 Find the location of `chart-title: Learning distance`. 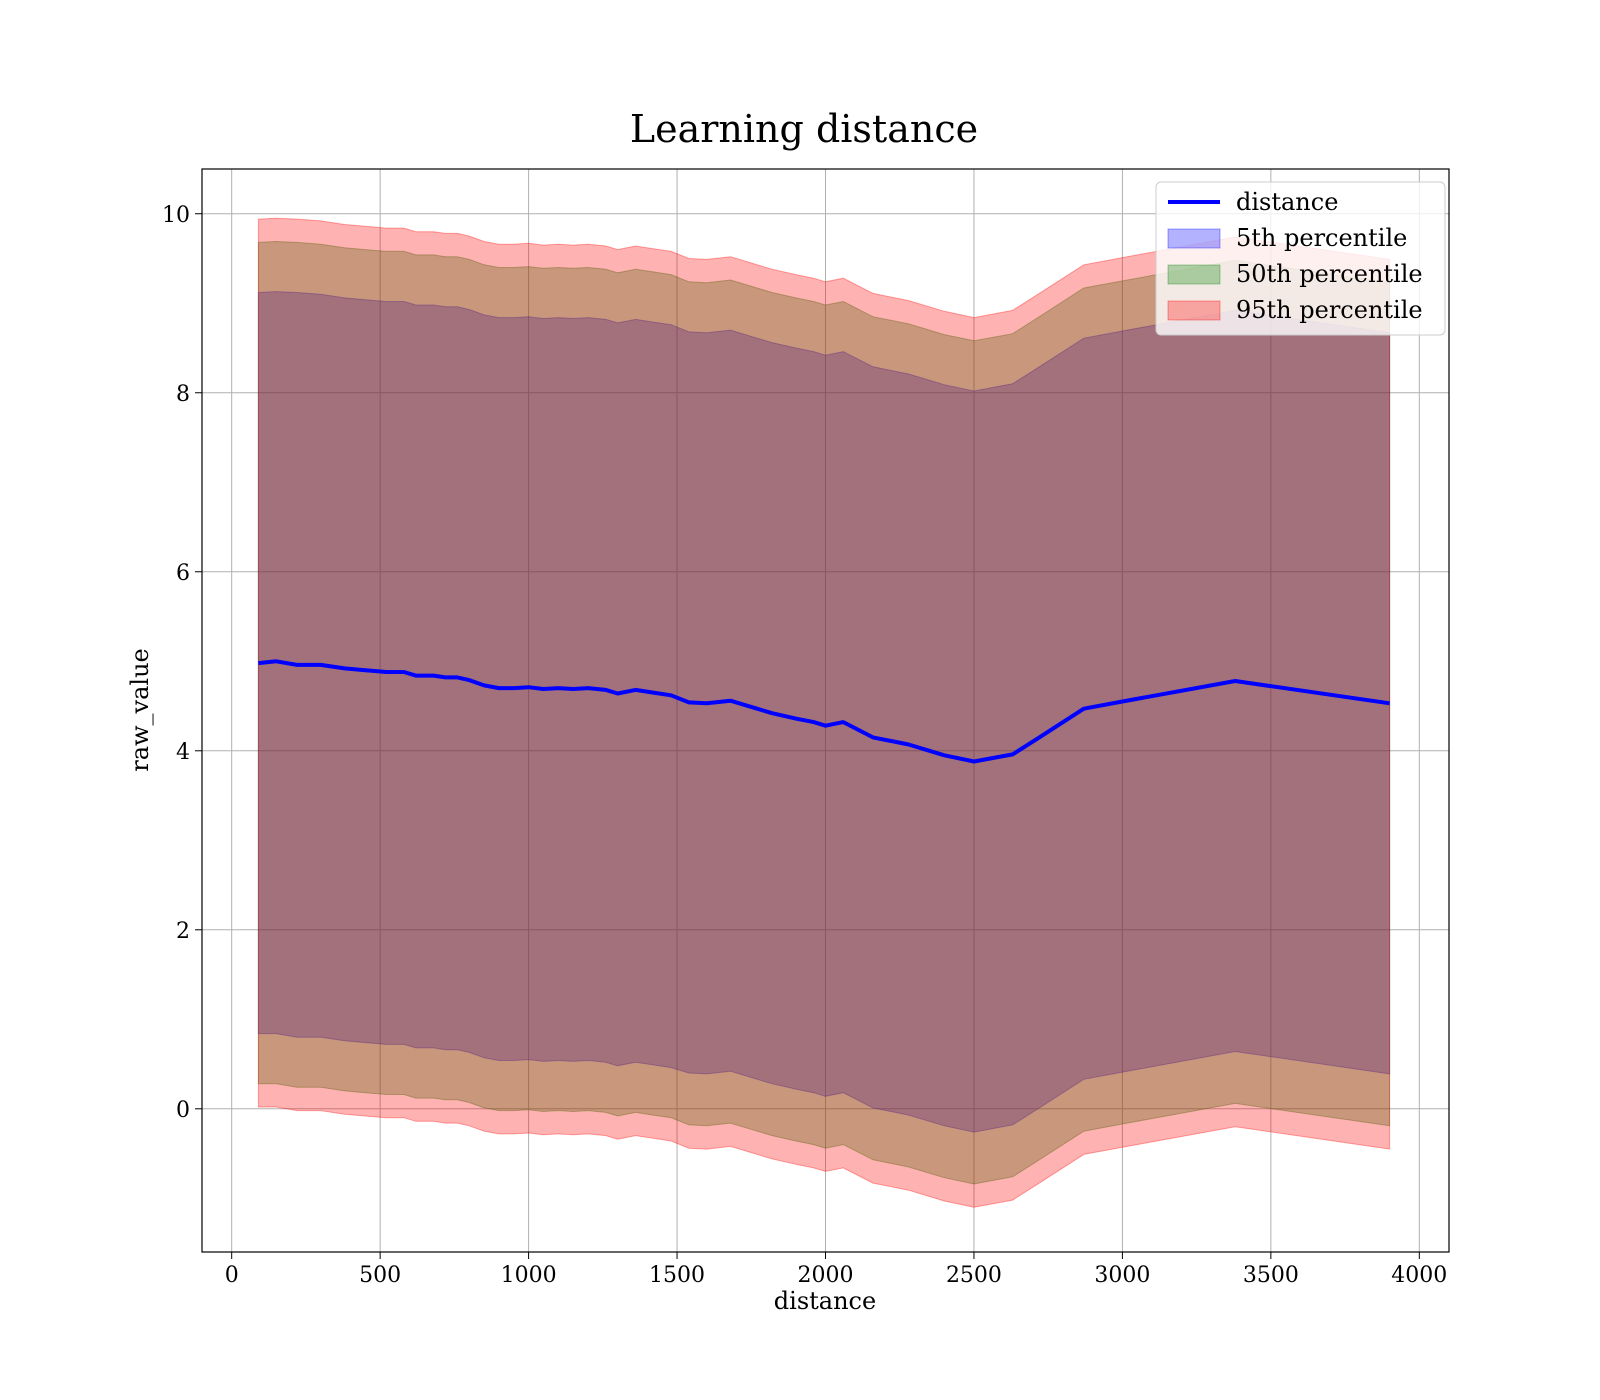

chart-title: Learning distance is located at coordinates (804, 129).